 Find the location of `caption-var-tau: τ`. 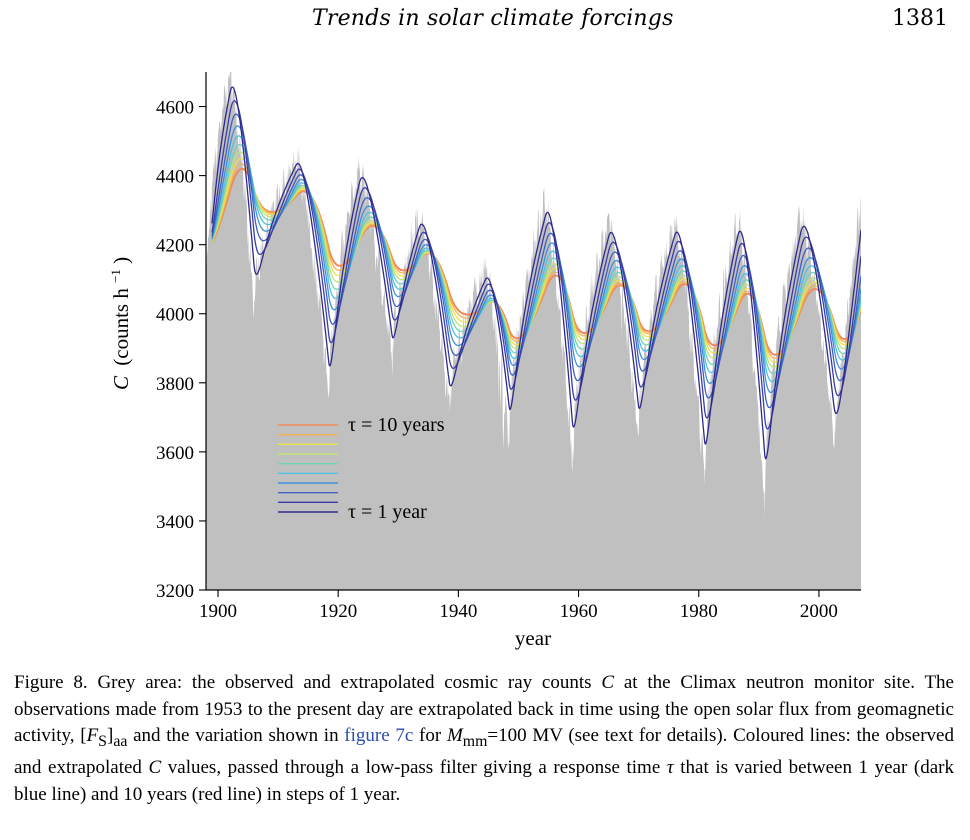

caption-var-tau: τ is located at coordinates (670, 768).